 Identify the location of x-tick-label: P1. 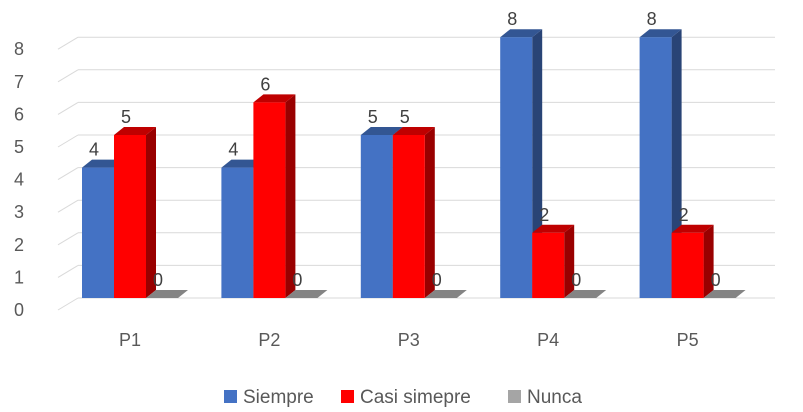
(130, 340).